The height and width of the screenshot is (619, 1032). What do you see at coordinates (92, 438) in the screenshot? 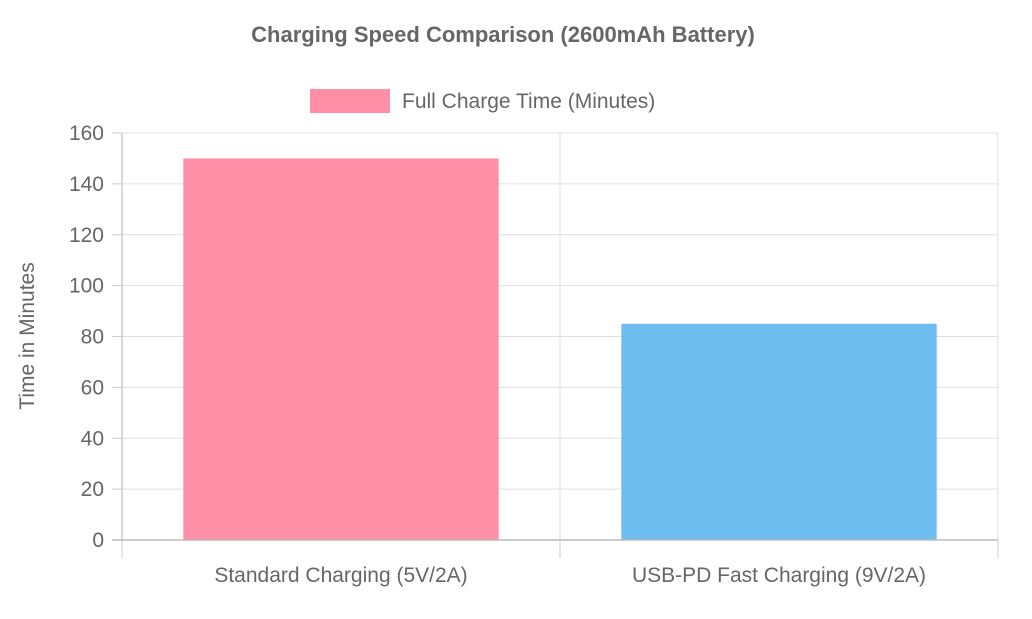
I see `y-tick-label: 40` at bounding box center [92, 438].